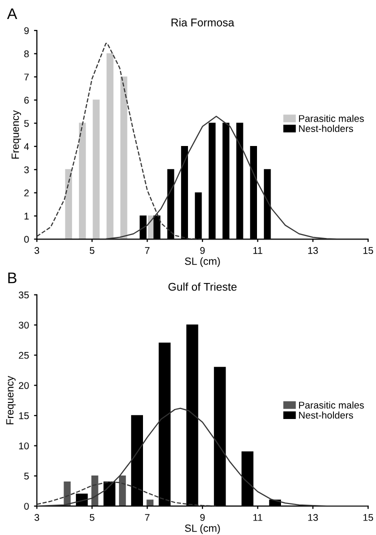 This screenshot has height=535, width=376. I want to click on y-tick-label: 4, so click(26, 146).